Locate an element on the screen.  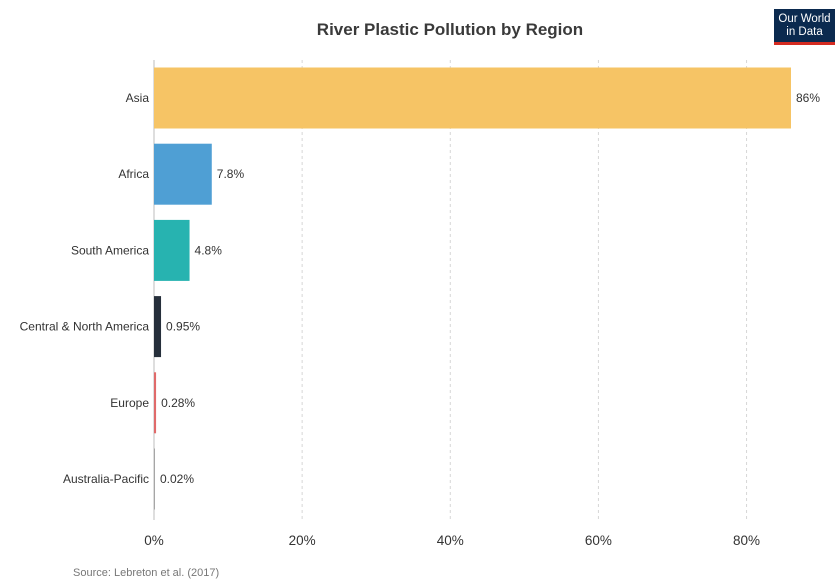
x-tick-label: 60% is located at coordinates (598, 540).